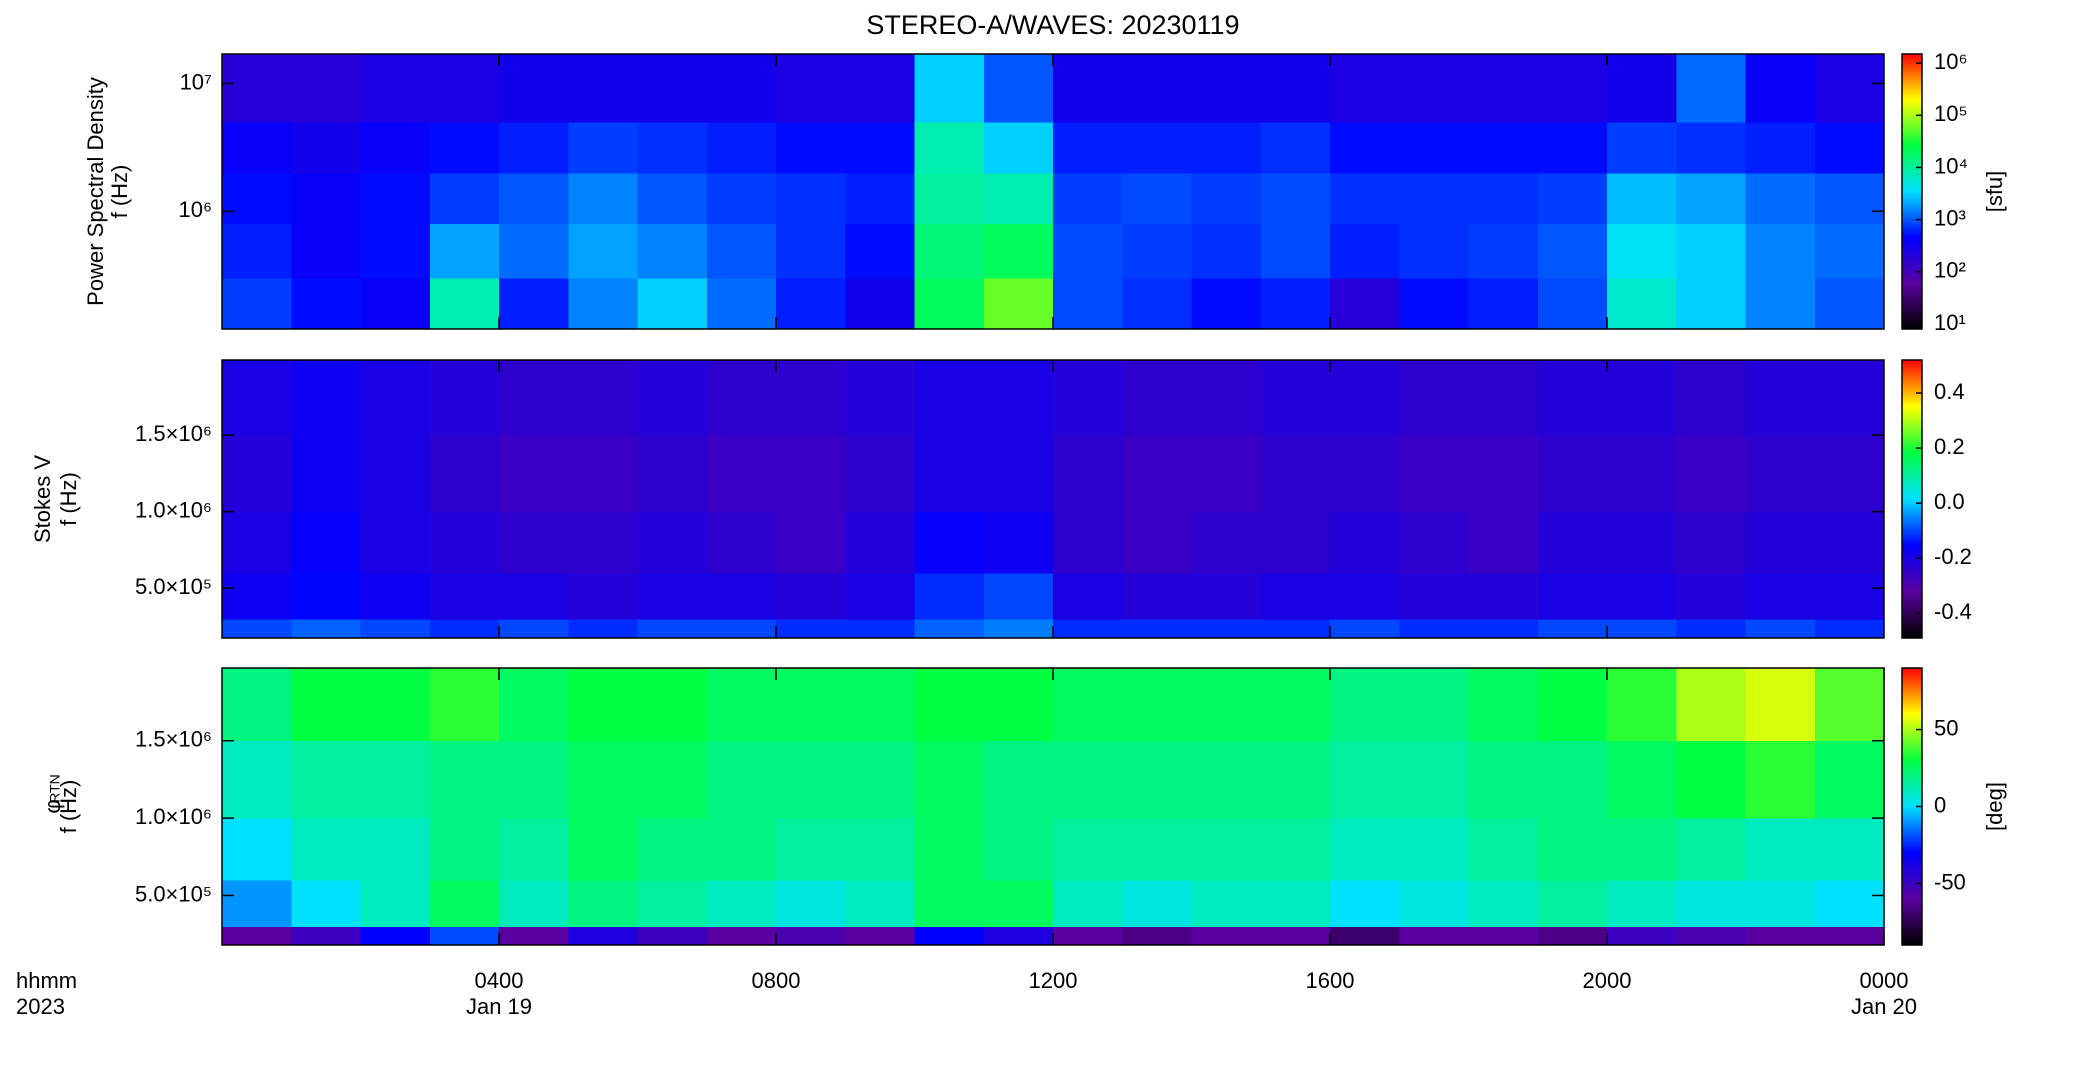 The width and height of the screenshot is (2096, 1080). What do you see at coordinates (1994, 806) in the screenshot?
I see `colorbar-label: [deg]` at bounding box center [1994, 806].